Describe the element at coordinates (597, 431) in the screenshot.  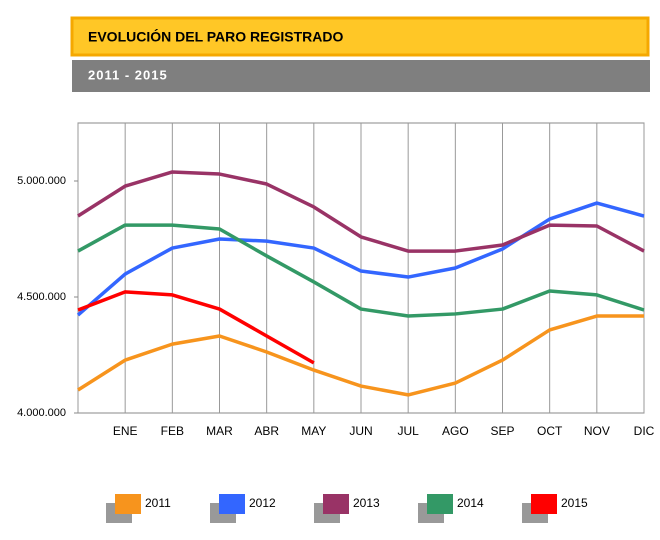
I see `x-tick-label: NOV` at that location.